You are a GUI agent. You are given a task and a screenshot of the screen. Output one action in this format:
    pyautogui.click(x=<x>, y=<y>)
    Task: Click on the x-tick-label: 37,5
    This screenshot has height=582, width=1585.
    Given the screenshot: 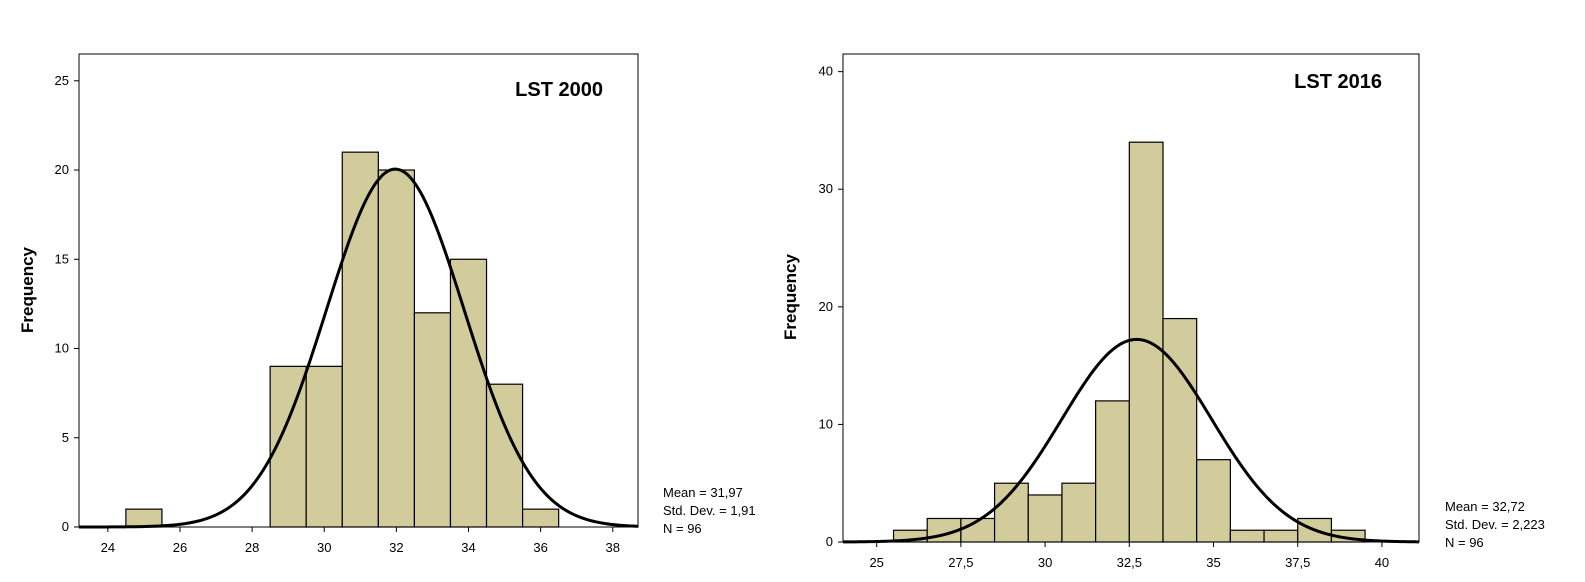 What is the action you would take?
    pyautogui.click(x=1297, y=562)
    